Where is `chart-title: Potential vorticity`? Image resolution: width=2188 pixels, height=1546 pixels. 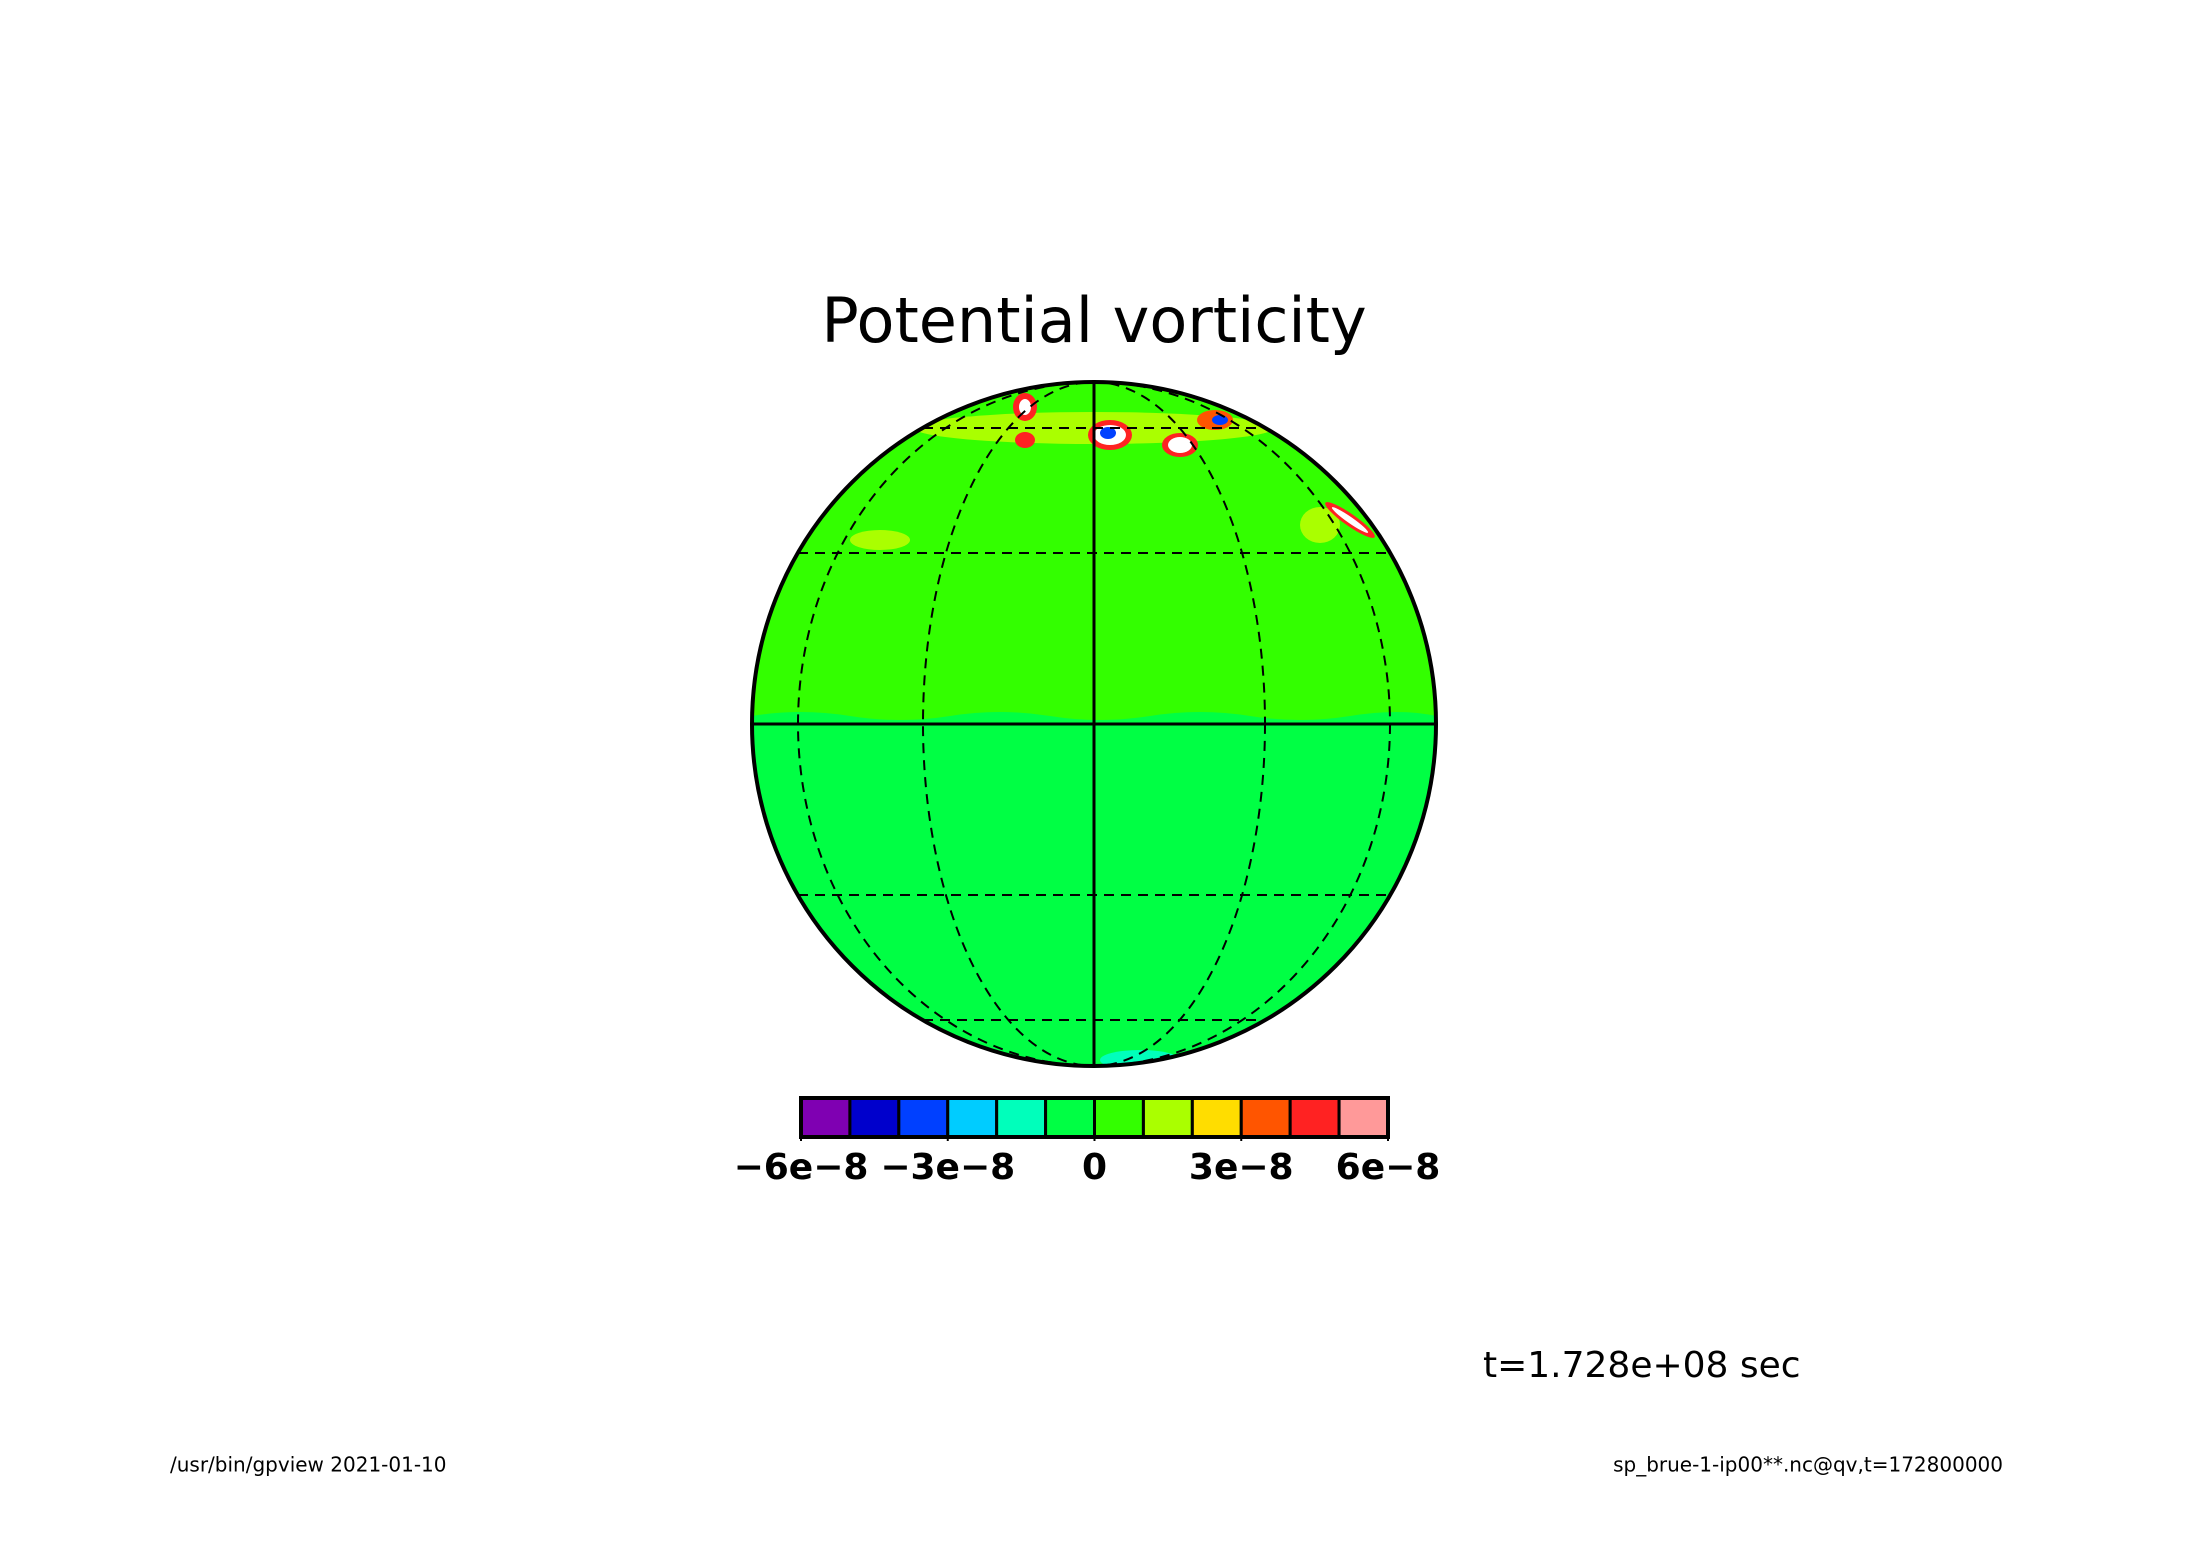
chart-title: Potential vorticity is located at coordinates (1093, 320).